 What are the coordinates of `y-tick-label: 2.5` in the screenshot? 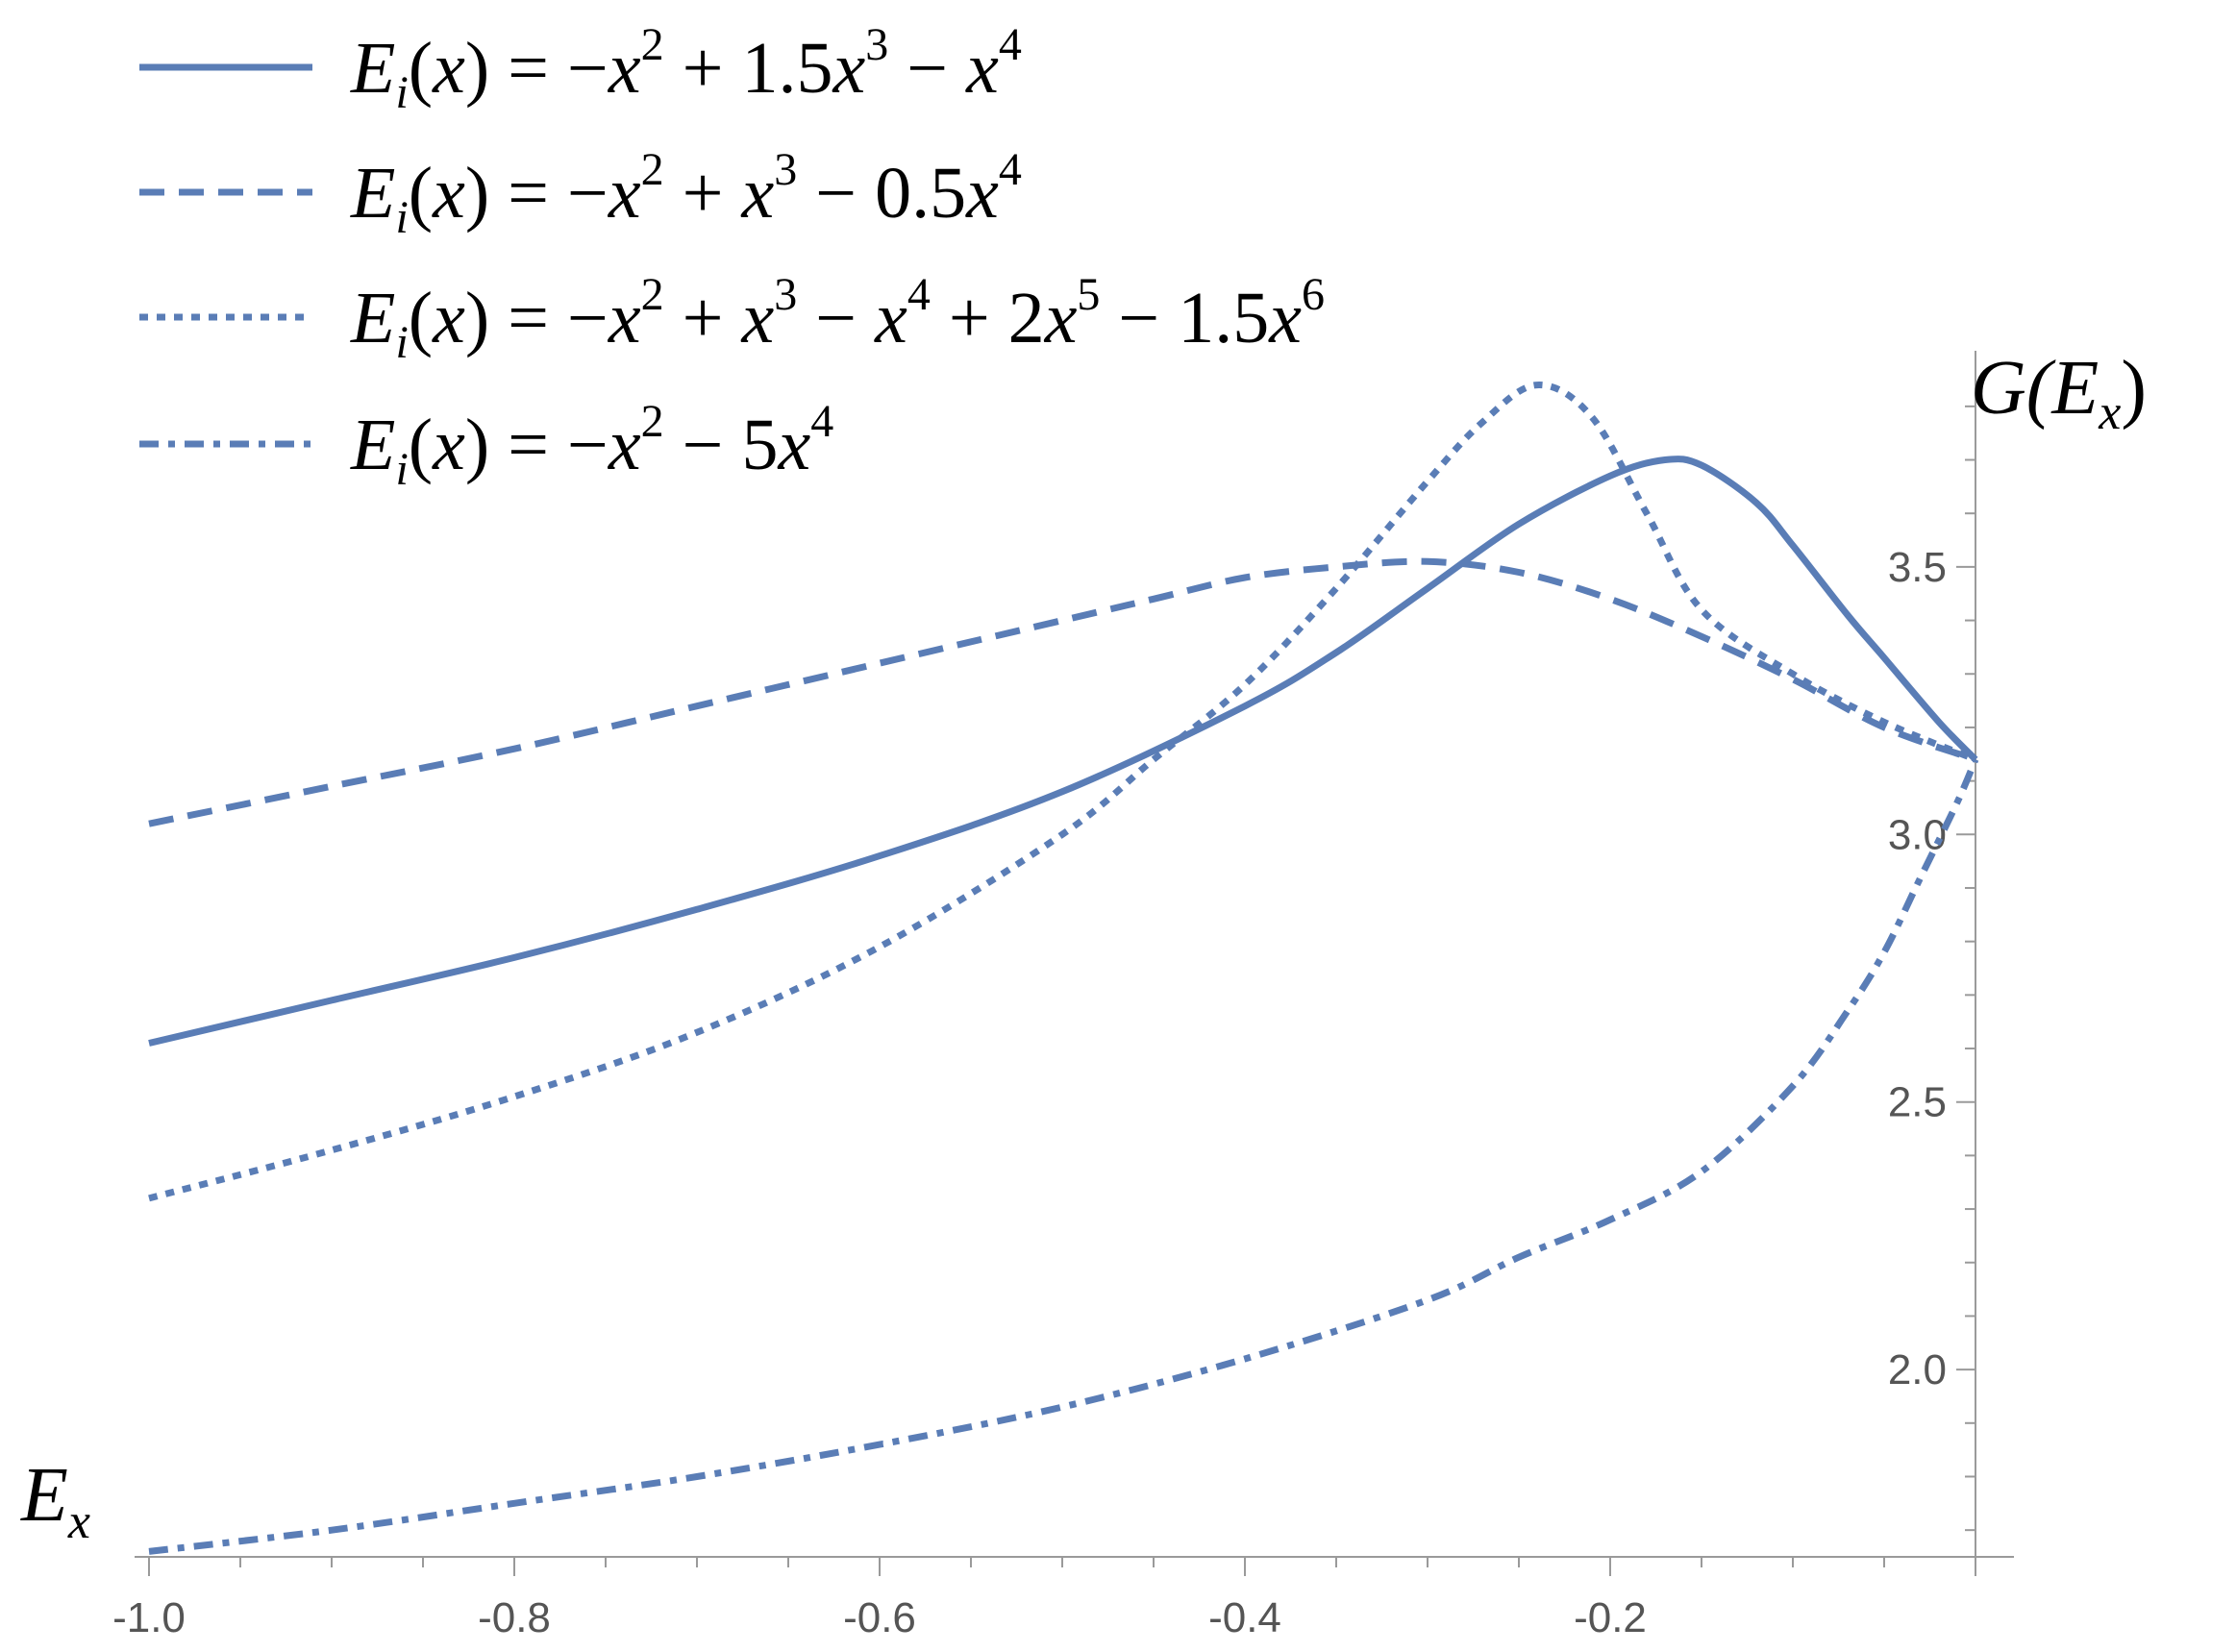 It's located at (1917, 1102).